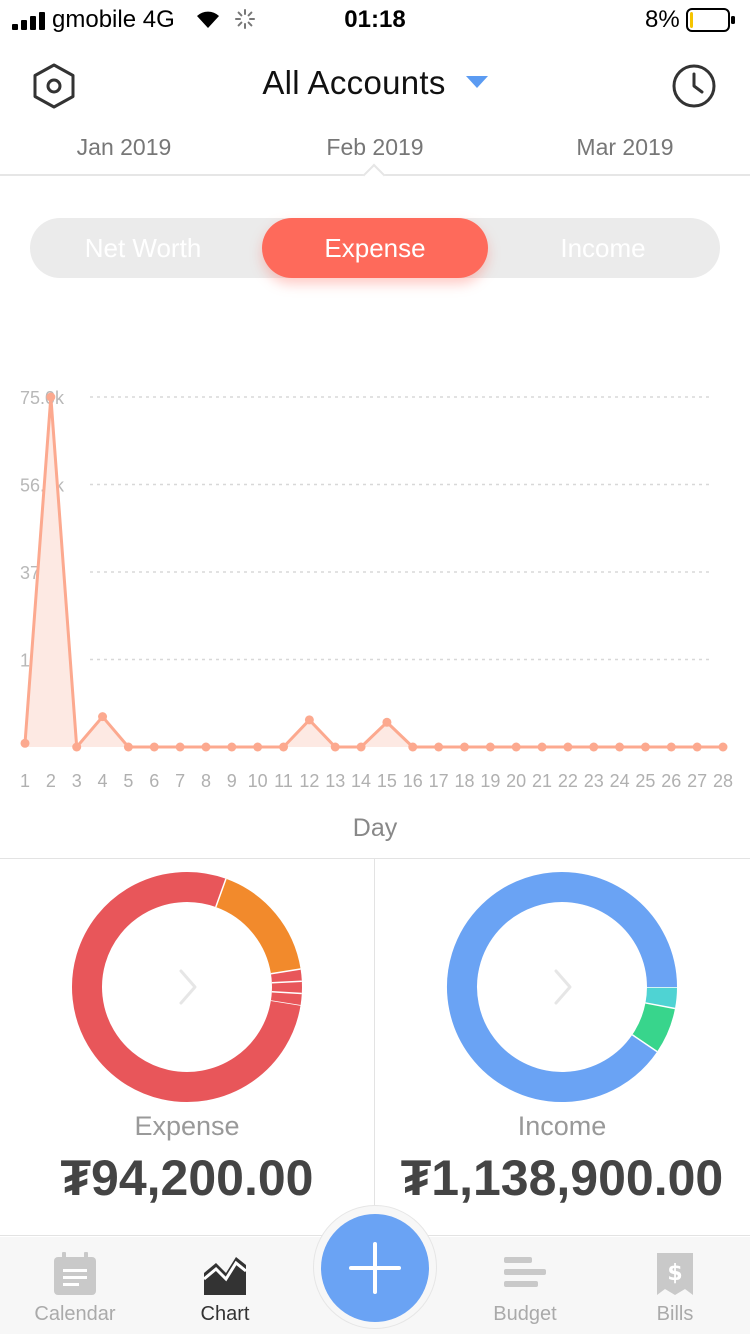 The height and width of the screenshot is (1334, 750). What do you see at coordinates (387, 781) in the screenshot?
I see `x-tick-label: 15` at bounding box center [387, 781].